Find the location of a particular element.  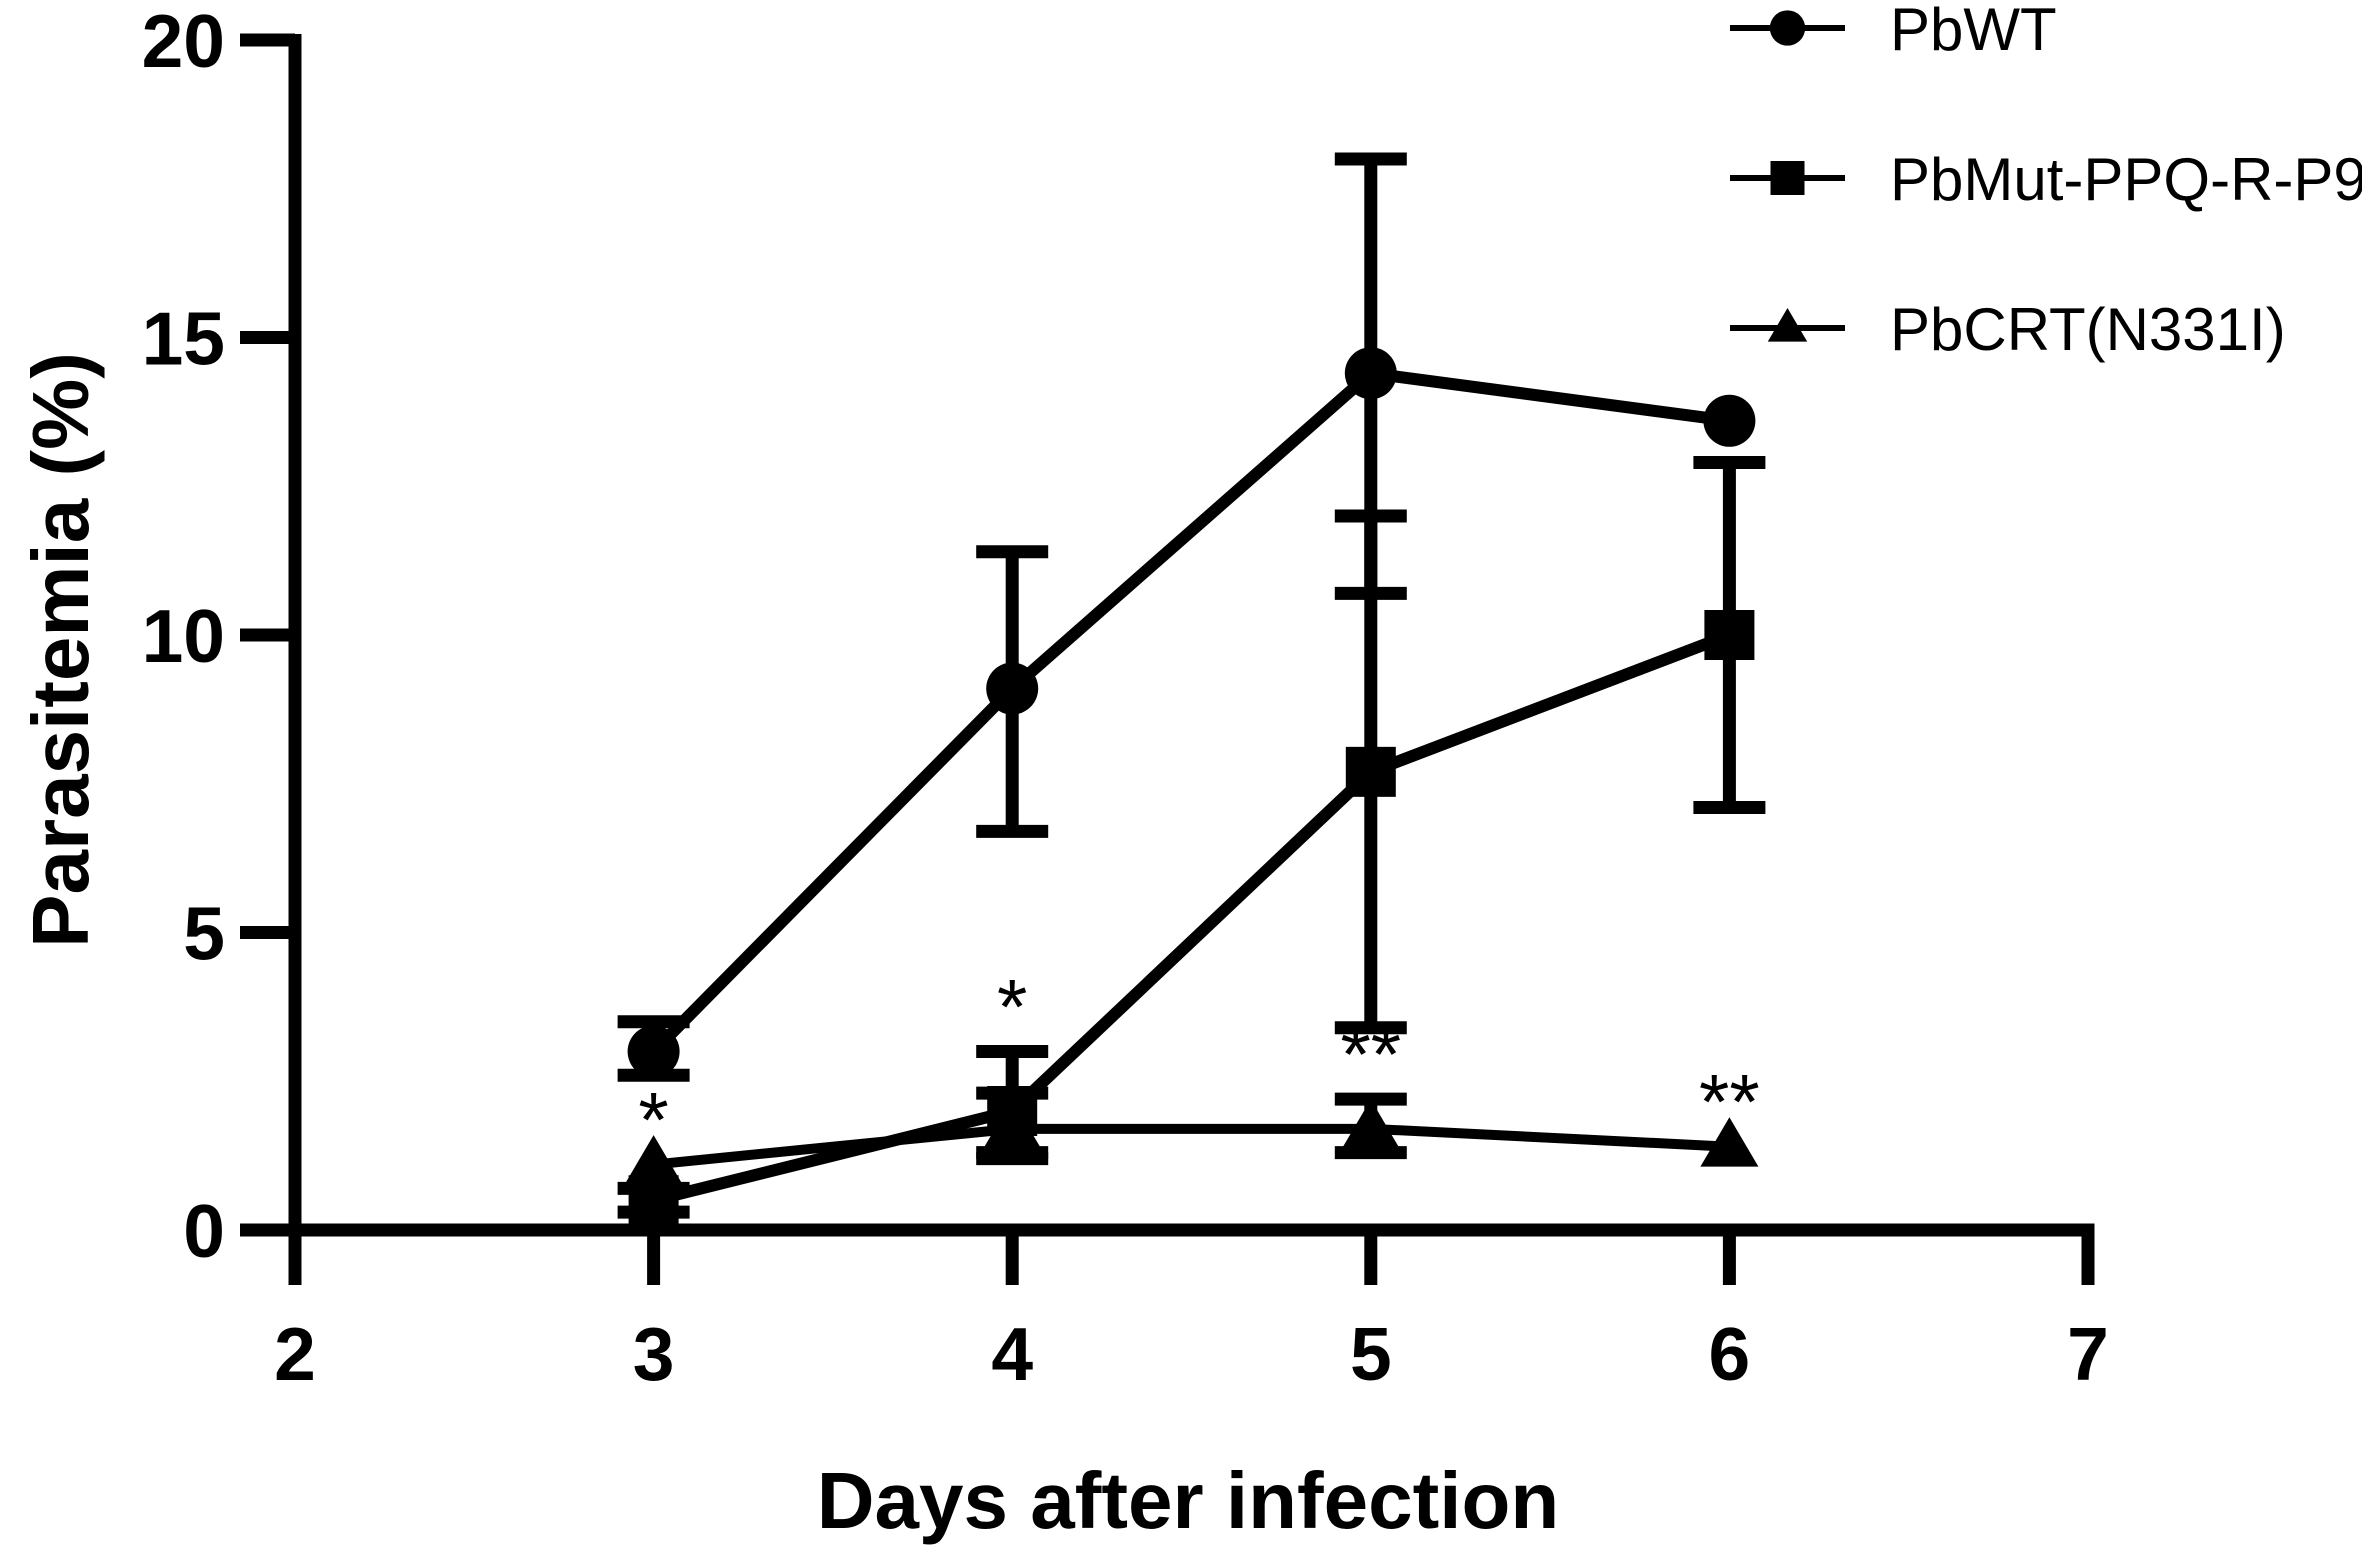

x-tick-label: 3 is located at coordinates (654, 1354).